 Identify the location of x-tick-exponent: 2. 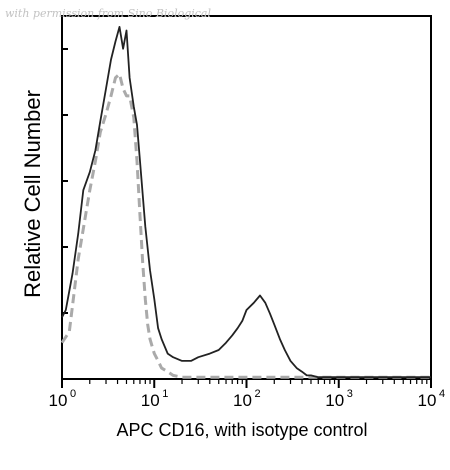
(258, 394).